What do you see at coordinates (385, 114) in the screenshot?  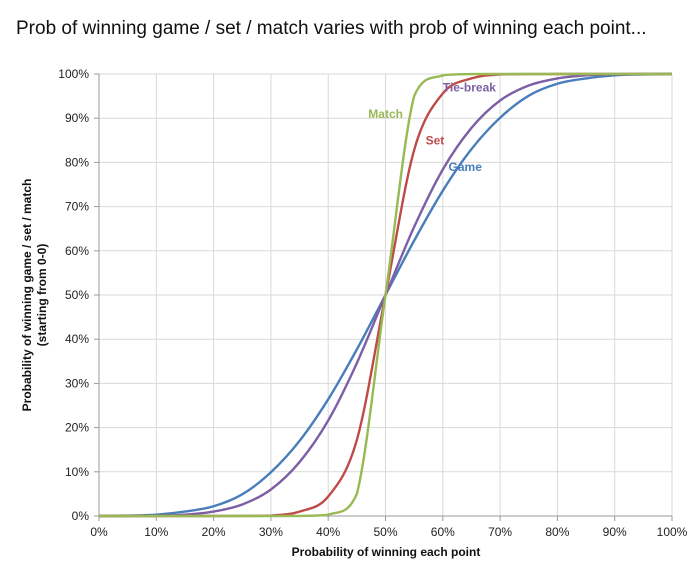 I see `series-label-match: Match` at bounding box center [385, 114].